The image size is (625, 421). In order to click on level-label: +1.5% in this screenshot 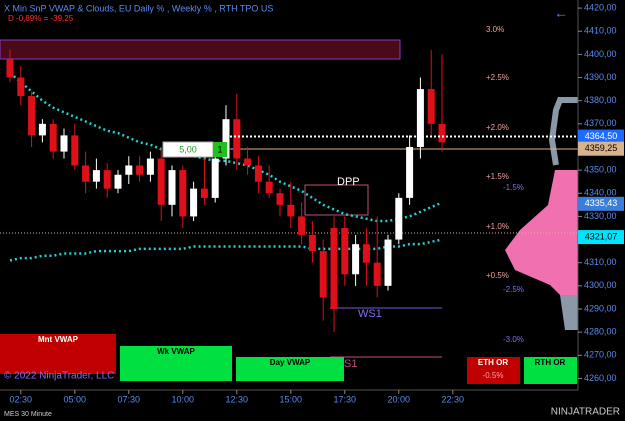, I will do `click(497, 176)`.